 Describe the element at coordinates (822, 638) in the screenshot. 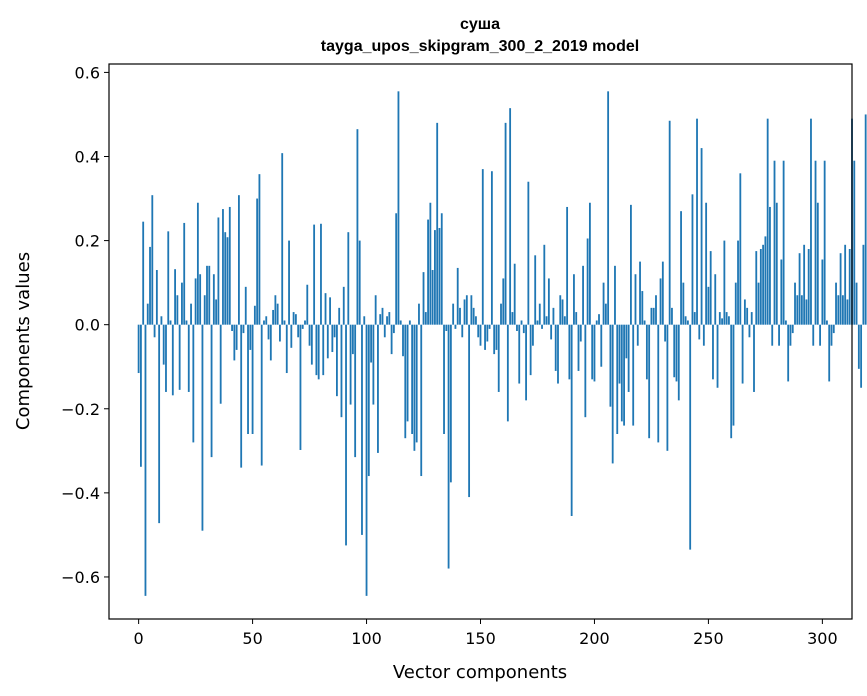

I see `x-tick-label: 300` at that location.